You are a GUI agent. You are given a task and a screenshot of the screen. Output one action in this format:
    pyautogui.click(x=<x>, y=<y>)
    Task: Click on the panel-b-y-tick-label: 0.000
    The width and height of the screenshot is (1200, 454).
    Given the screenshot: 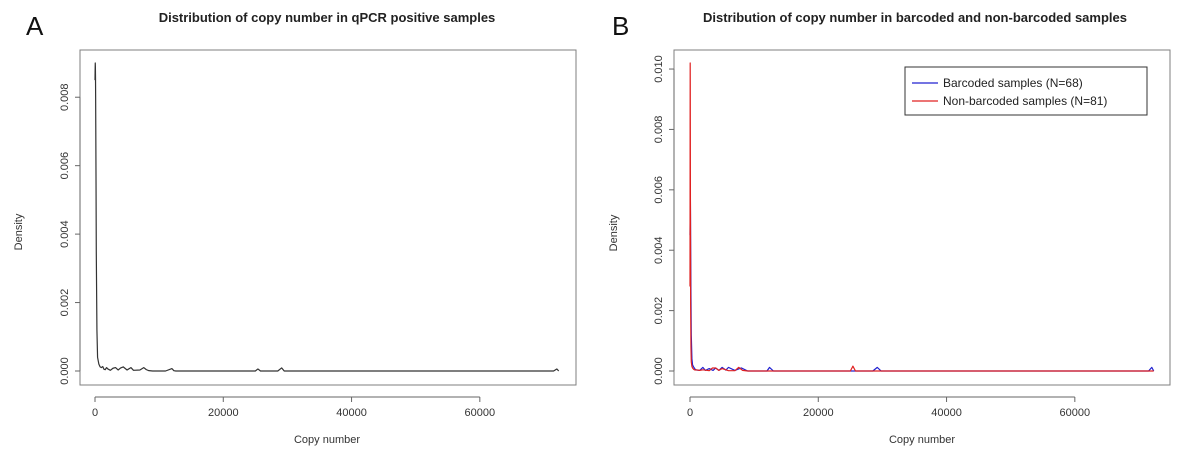 What is the action you would take?
    pyautogui.click(x=659, y=371)
    